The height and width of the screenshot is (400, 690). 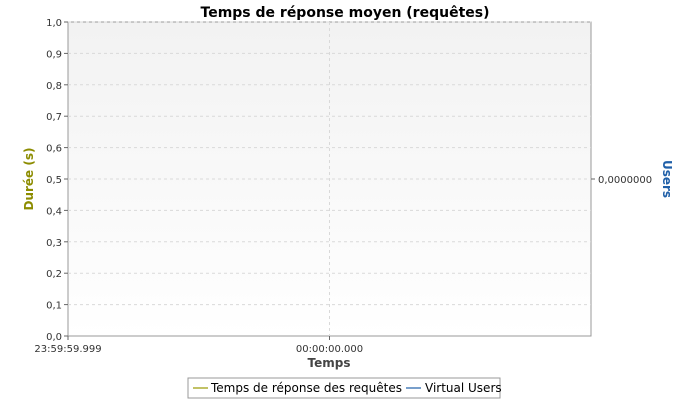 What do you see at coordinates (198, 345) in the screenshot?
I see `x-axis-ticks: 23:59:59.999 00:00:00.000` at bounding box center [198, 345].